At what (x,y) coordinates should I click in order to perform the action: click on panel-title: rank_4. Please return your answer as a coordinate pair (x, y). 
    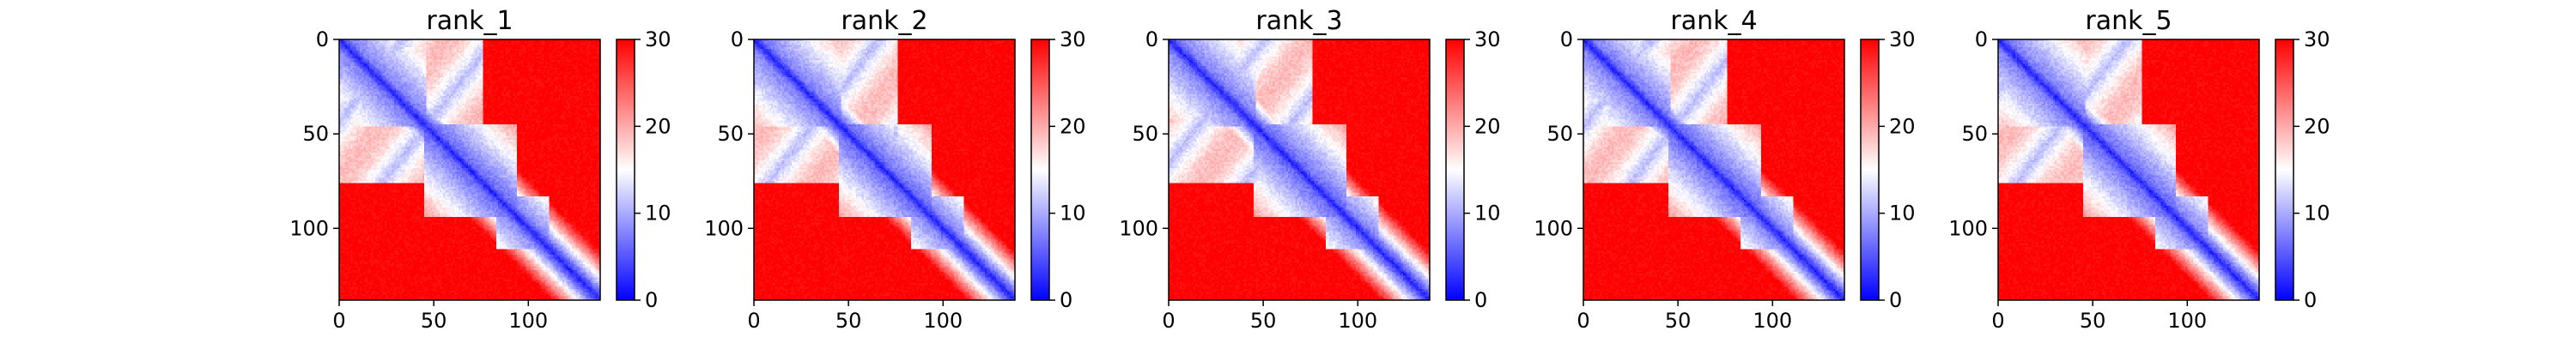
    Looking at the image, I should click on (1714, 21).